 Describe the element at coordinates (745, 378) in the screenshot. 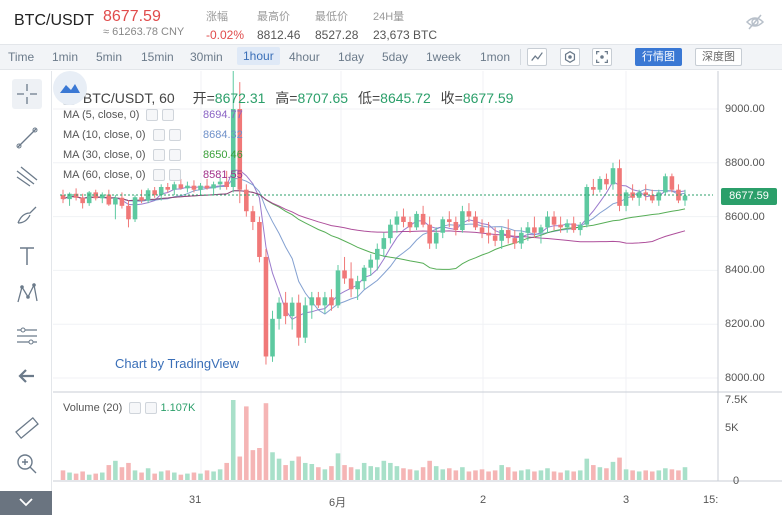

I see `price-axis-label: 8000.00` at that location.